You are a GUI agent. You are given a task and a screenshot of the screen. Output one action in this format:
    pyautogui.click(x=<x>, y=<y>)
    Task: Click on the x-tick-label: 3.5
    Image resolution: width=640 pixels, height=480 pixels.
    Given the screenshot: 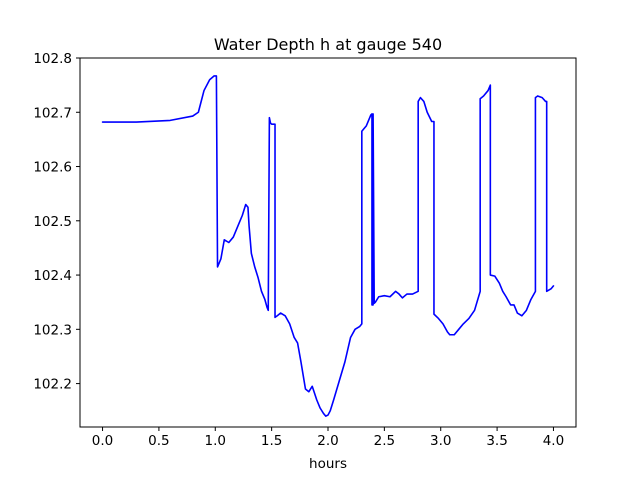 What is the action you would take?
    pyautogui.click(x=496, y=441)
    